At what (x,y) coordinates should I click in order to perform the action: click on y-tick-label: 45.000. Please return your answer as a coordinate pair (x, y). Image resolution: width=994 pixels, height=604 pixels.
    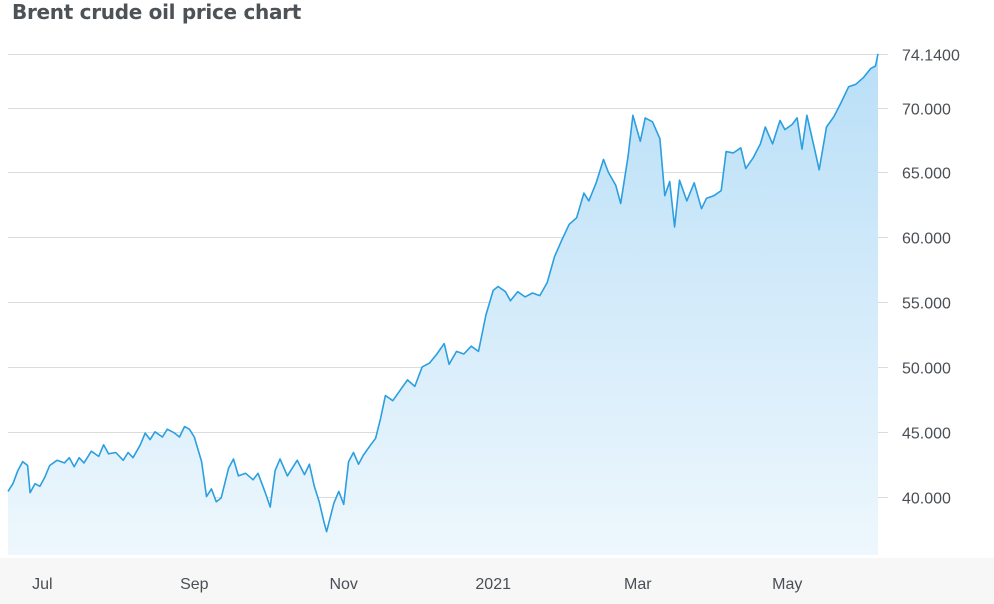
    Looking at the image, I should click on (926, 434).